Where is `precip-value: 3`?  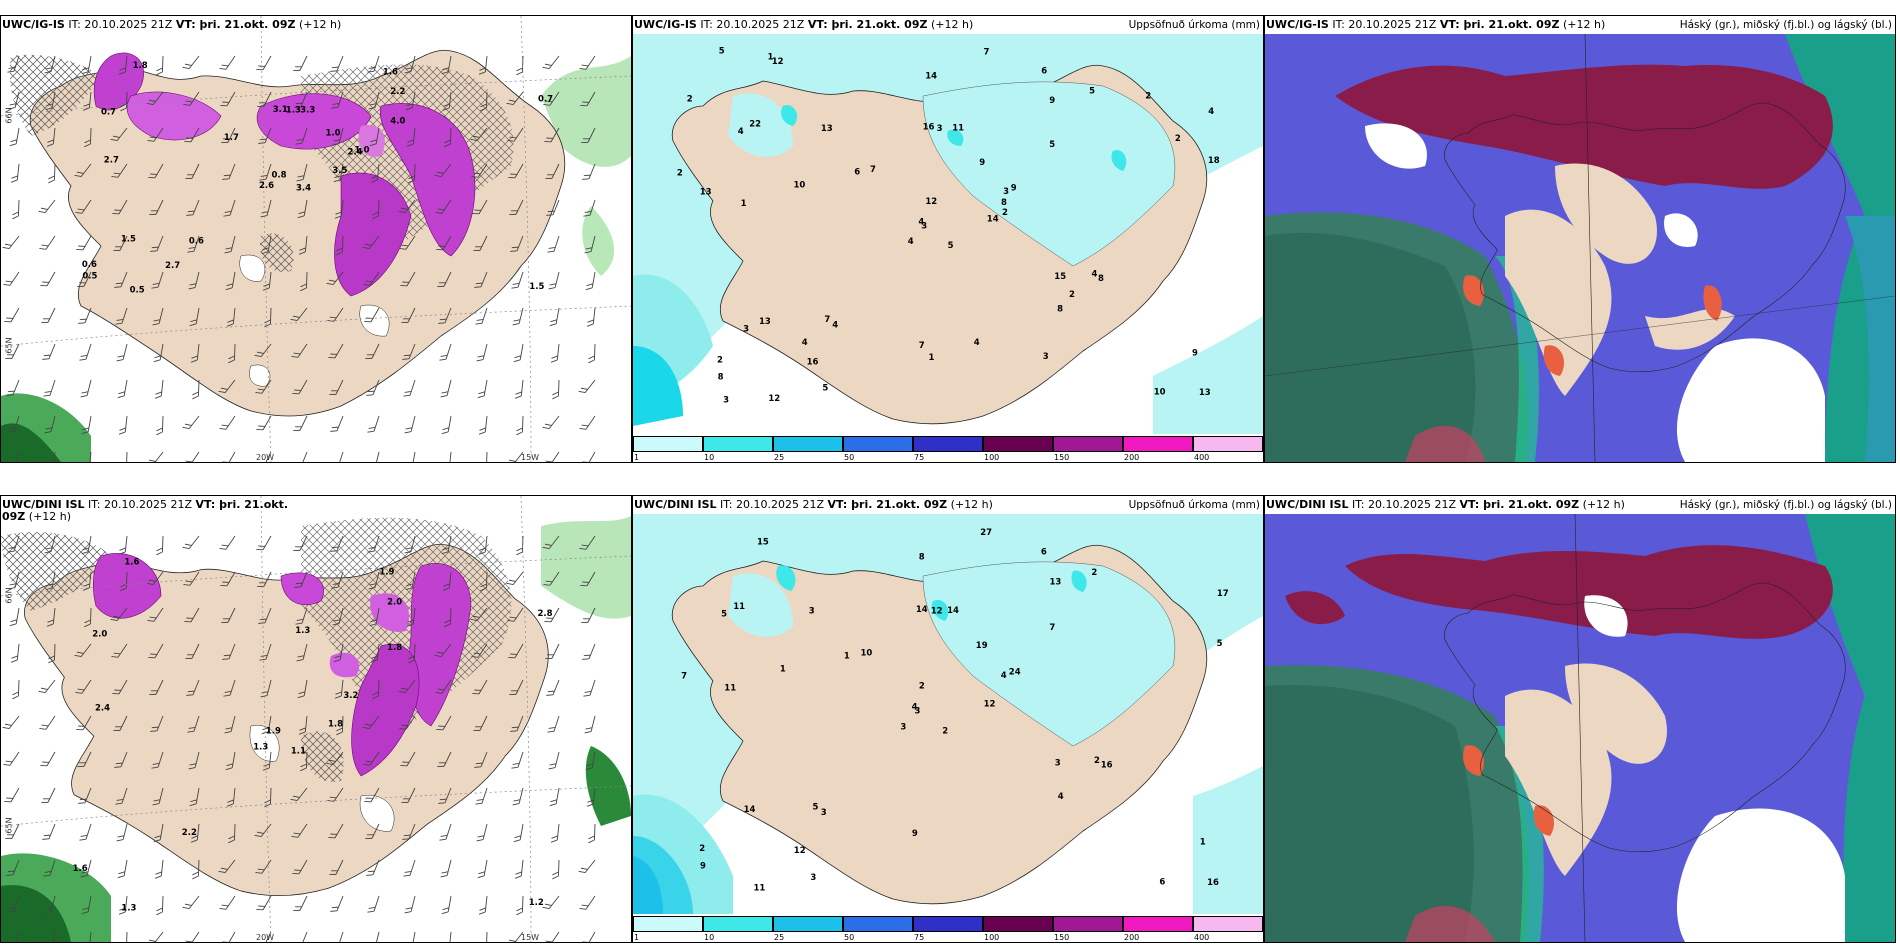
precip-value: 3 is located at coordinates (924, 226).